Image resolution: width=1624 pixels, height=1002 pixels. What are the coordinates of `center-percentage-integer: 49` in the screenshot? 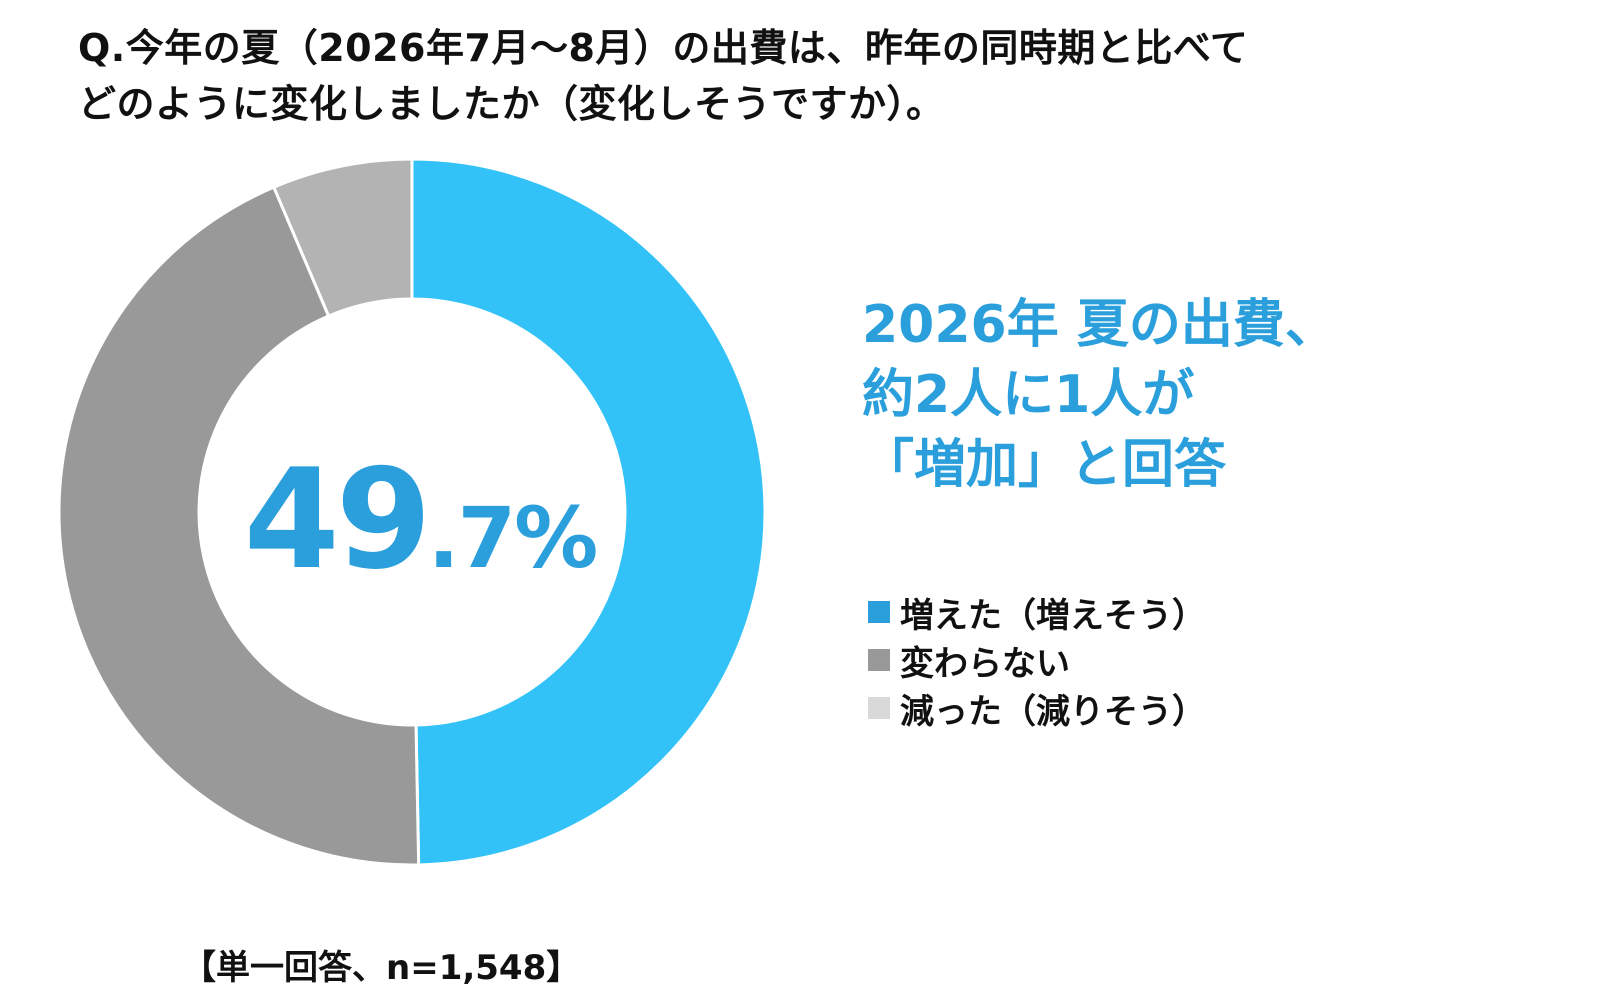 It's located at (337, 519).